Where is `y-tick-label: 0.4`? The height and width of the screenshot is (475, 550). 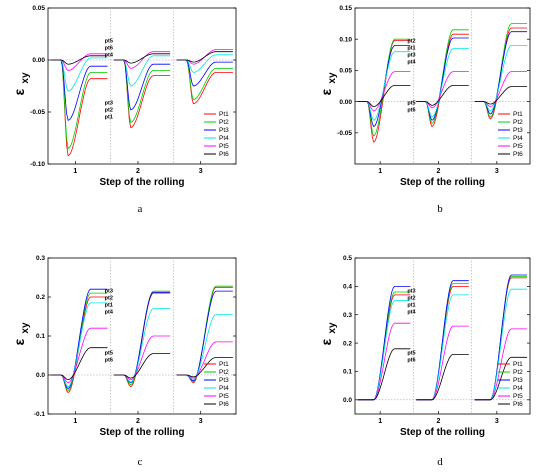
y-tick-label: 0.4 is located at coordinates (347, 287).